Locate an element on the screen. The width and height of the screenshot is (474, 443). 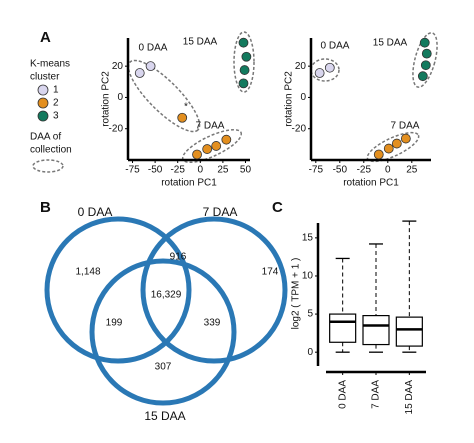
legend-label: 2 is located at coordinates (56, 103).